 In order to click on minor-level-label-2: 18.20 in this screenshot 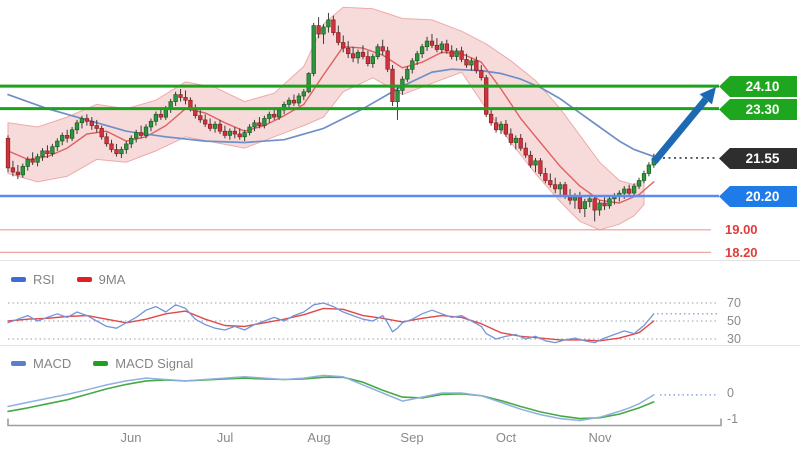, I will do `click(741, 252)`.